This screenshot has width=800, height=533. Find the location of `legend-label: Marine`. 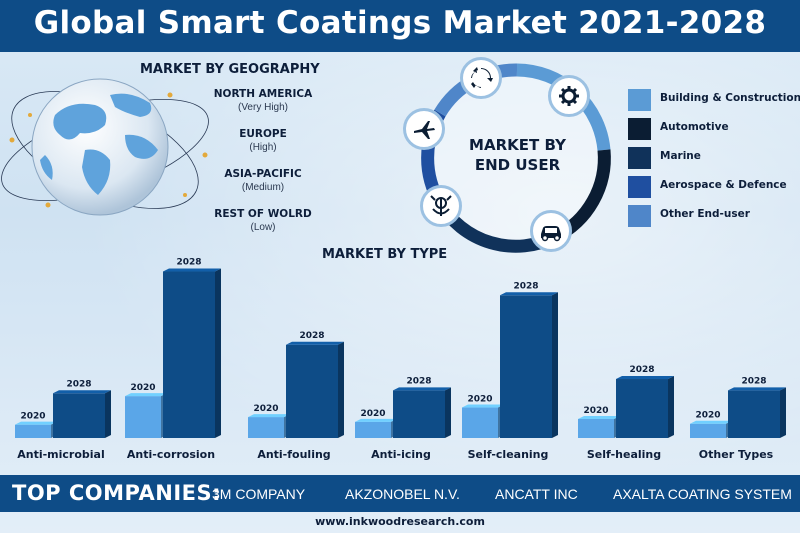

legend-label: Marine is located at coordinates (680, 156).